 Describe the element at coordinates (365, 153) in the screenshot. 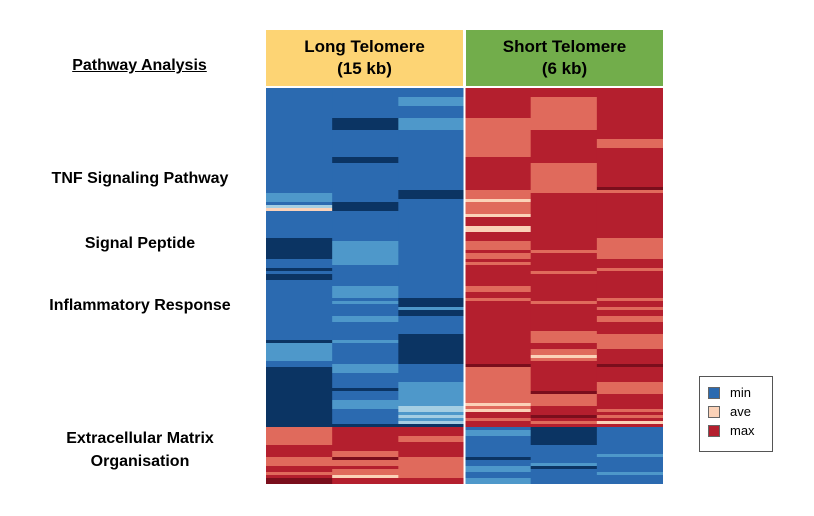

I see `heatmap-cell-band6-col1` at that location.